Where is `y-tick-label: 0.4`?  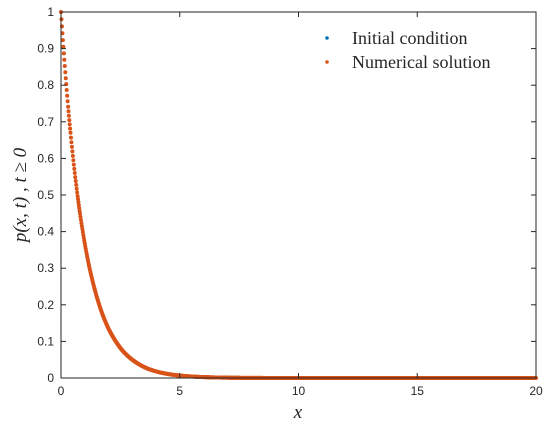 y-tick-label: 0.4 is located at coordinates (45, 232).